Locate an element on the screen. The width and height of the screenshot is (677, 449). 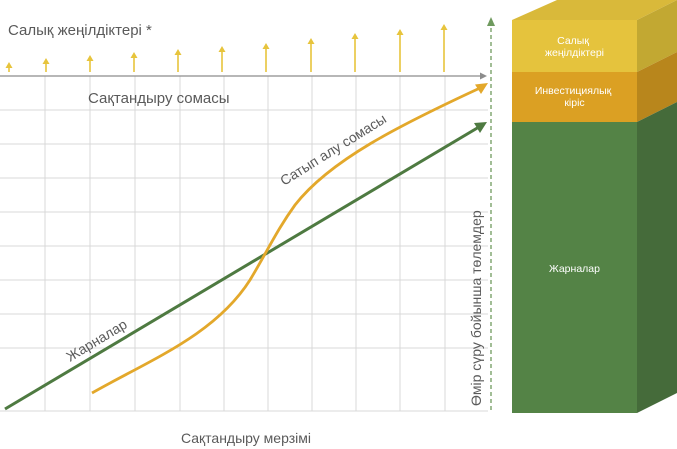
stack-side-tax is located at coordinates (657, 36).